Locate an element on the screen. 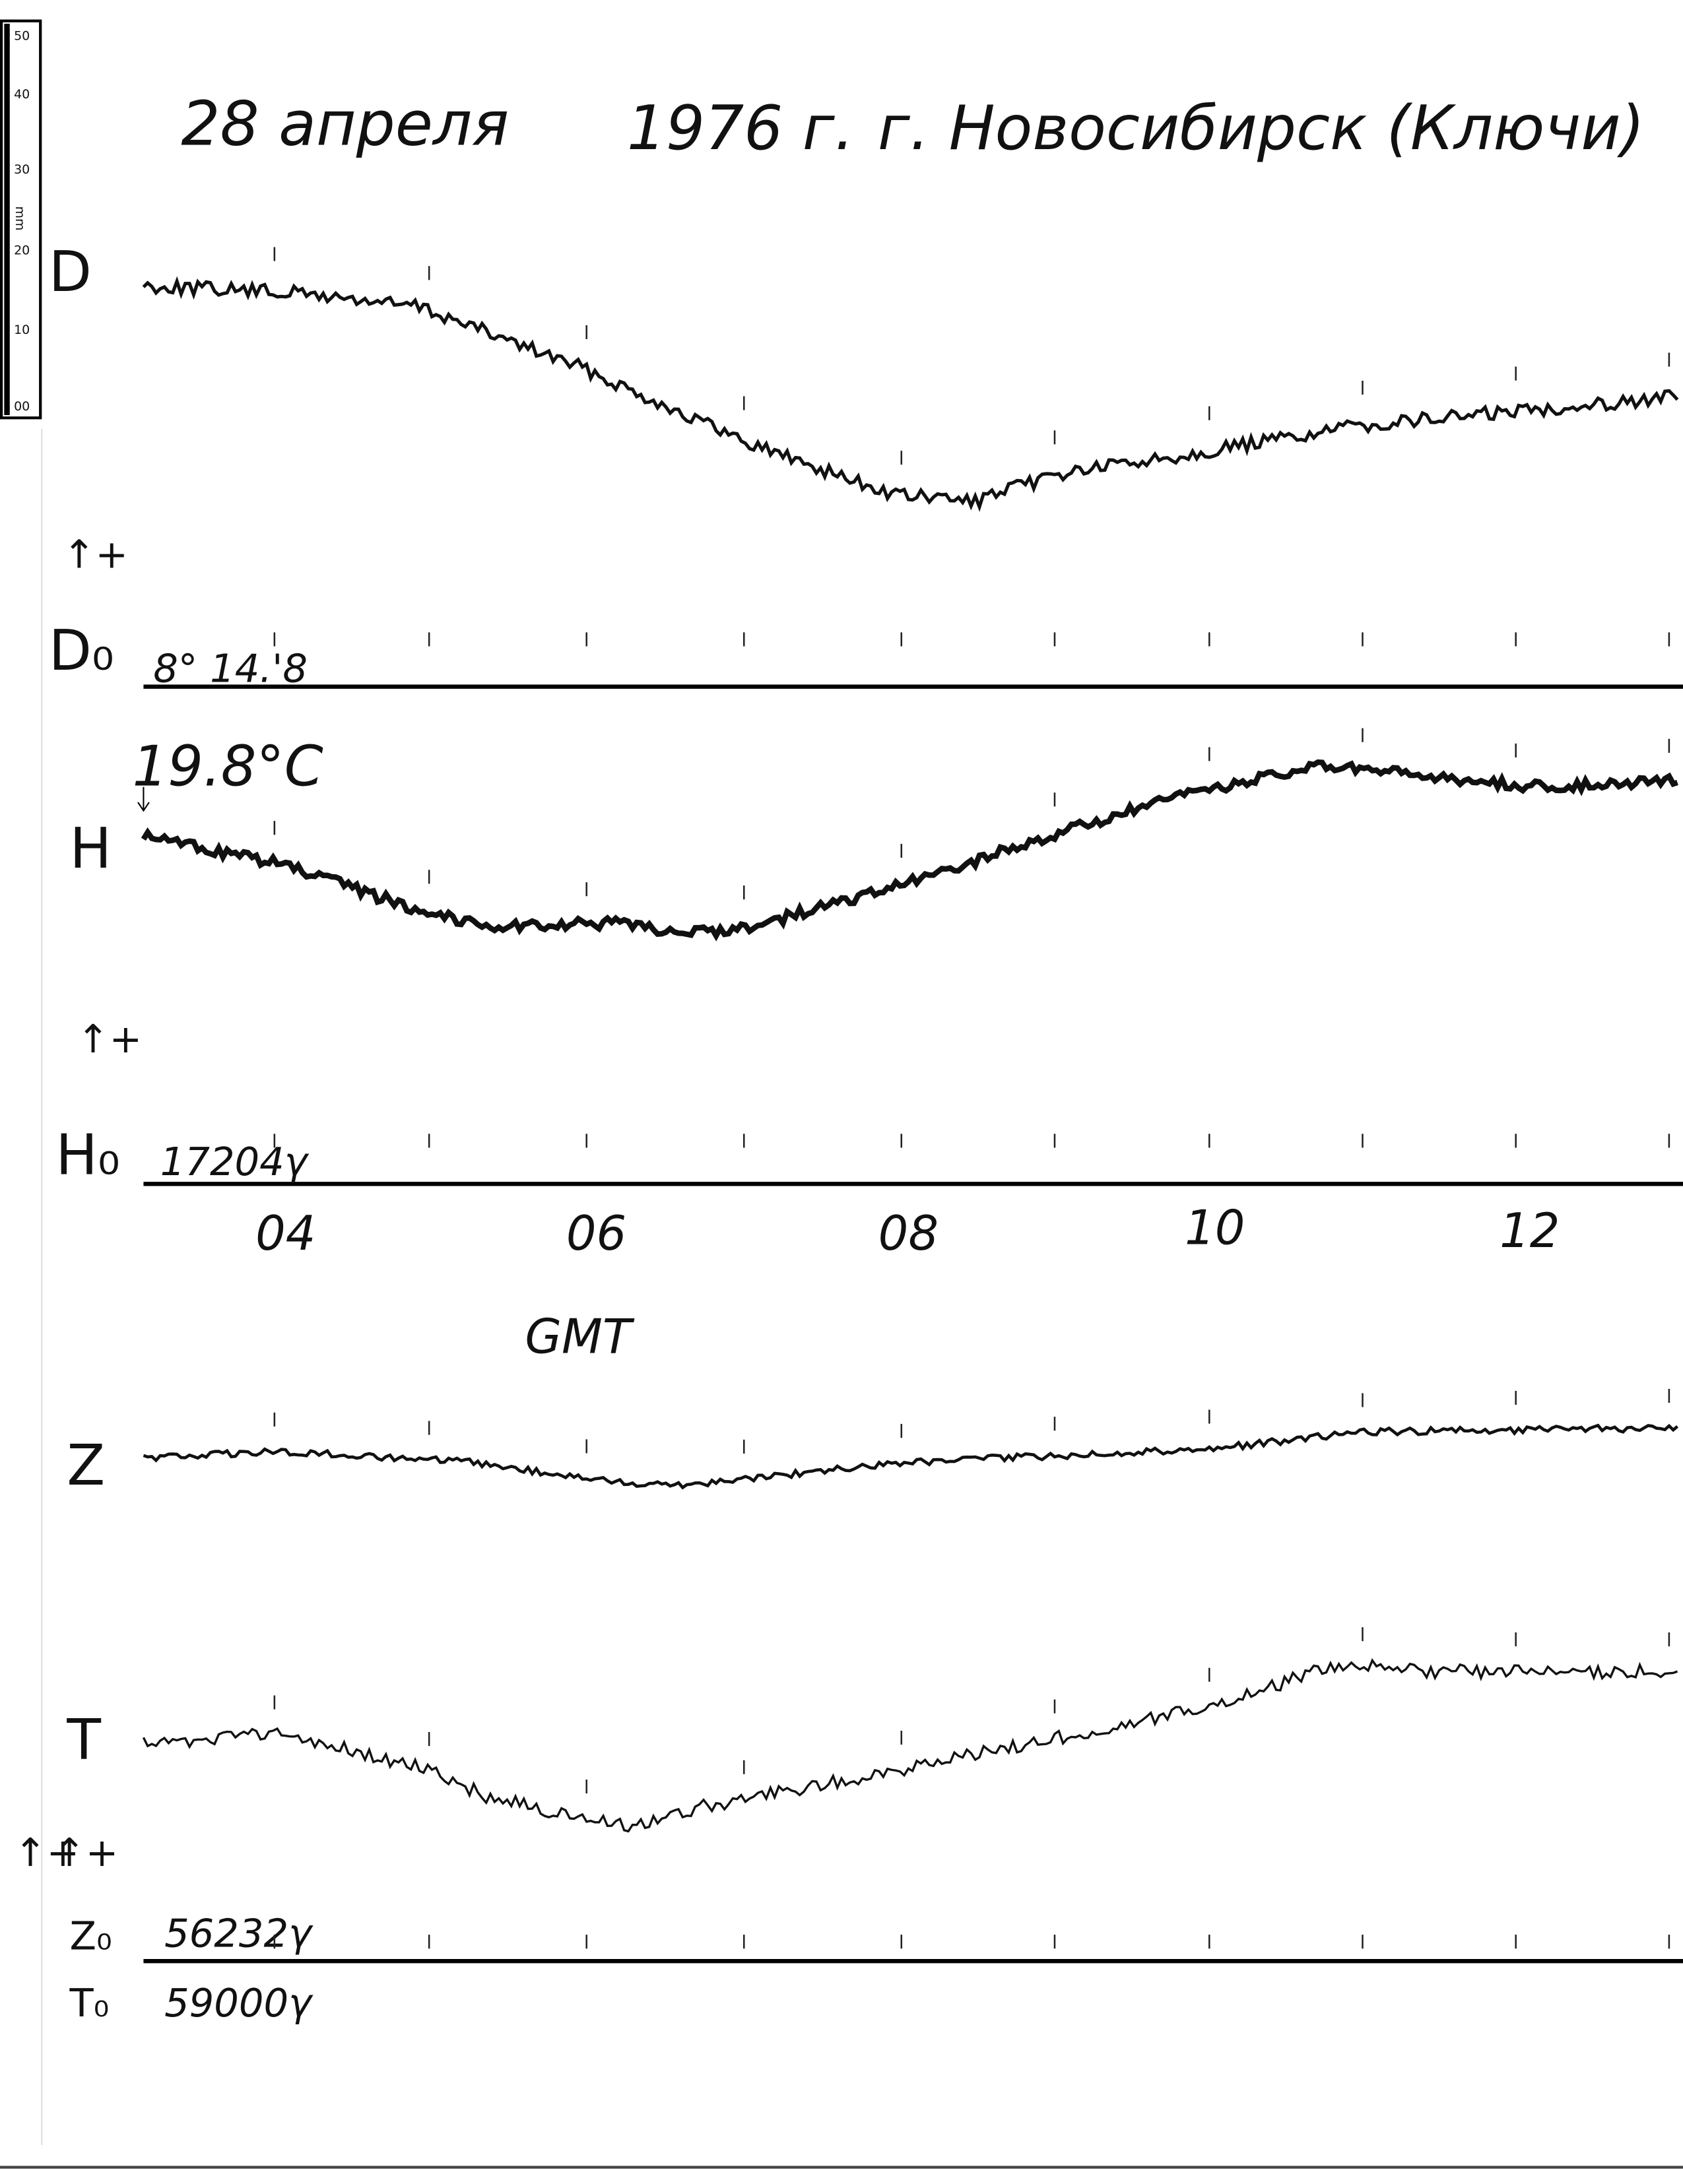 The width and height of the screenshot is (1683, 2184). baseline-label: D₀ is located at coordinates (81, 650).